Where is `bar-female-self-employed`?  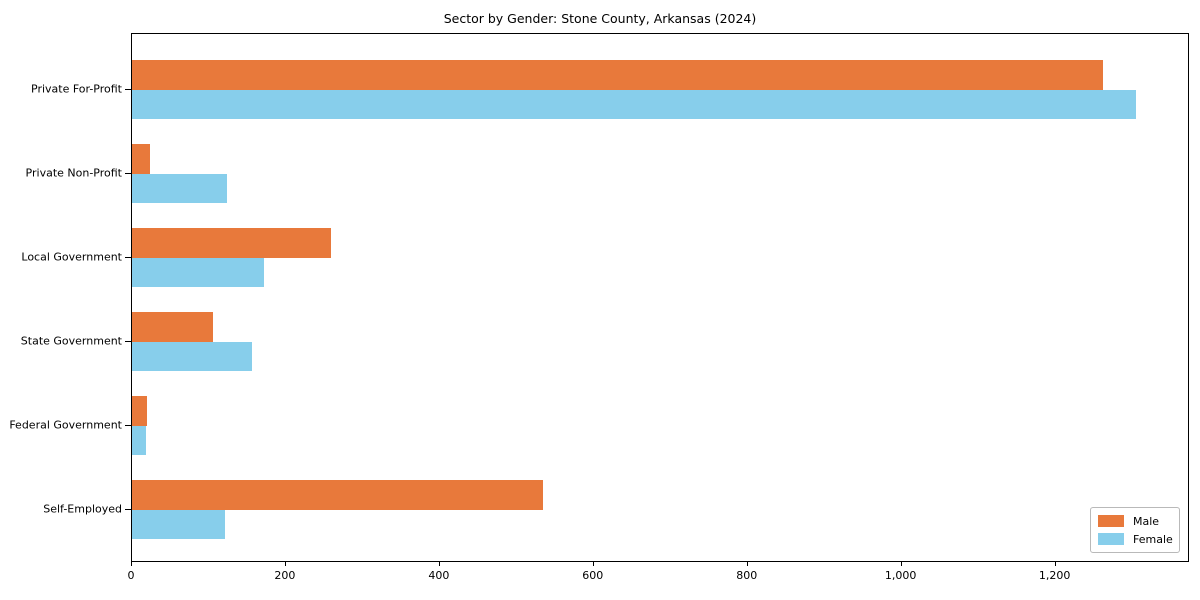
bar-female-self-employed is located at coordinates (179, 524).